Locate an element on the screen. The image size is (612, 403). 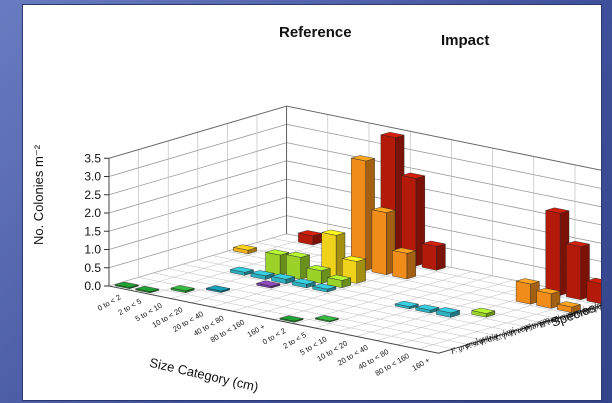
y-tick-label: 1.5 is located at coordinates (92, 231).